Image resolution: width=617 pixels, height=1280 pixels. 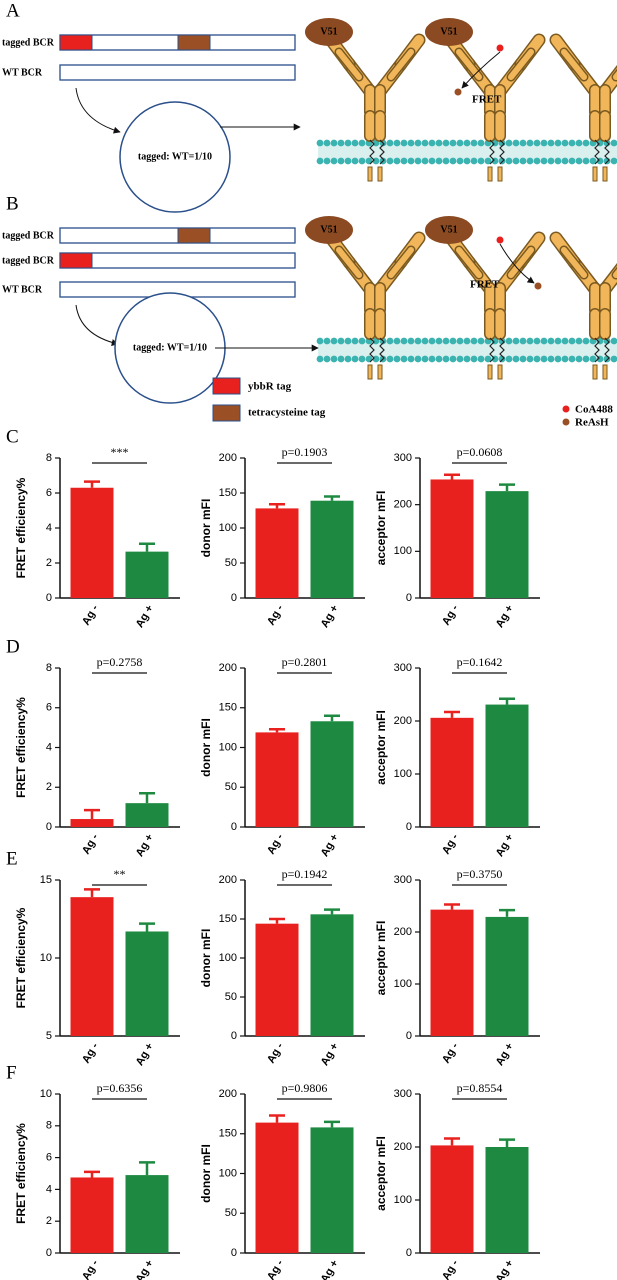 I want to click on reash-dot, so click(x=458, y=92).